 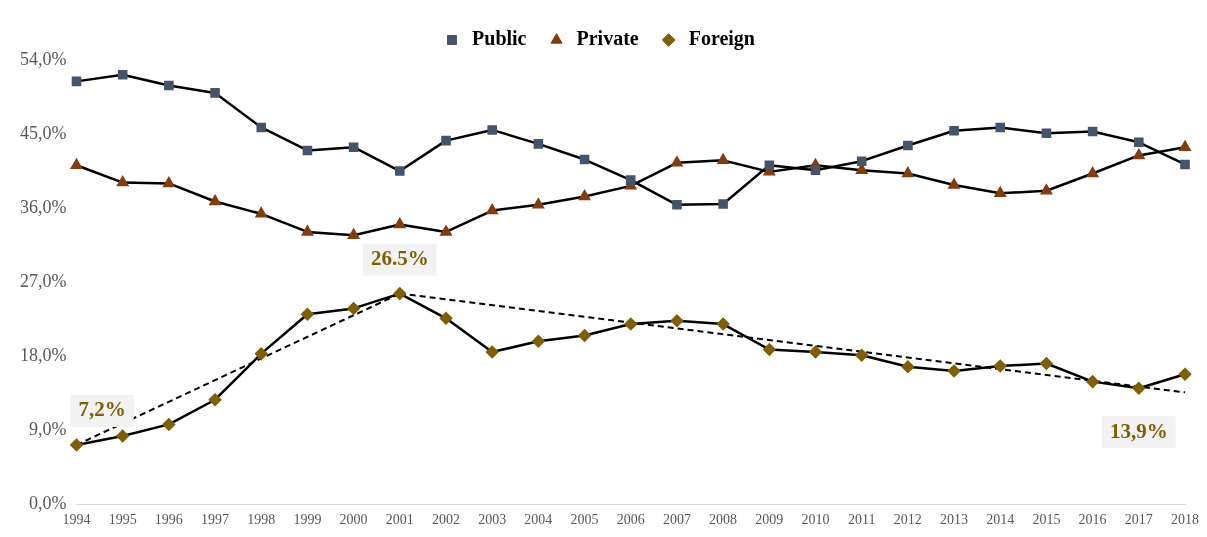 What do you see at coordinates (538, 520) in the screenshot?
I see `x-tick-label: 2004` at bounding box center [538, 520].